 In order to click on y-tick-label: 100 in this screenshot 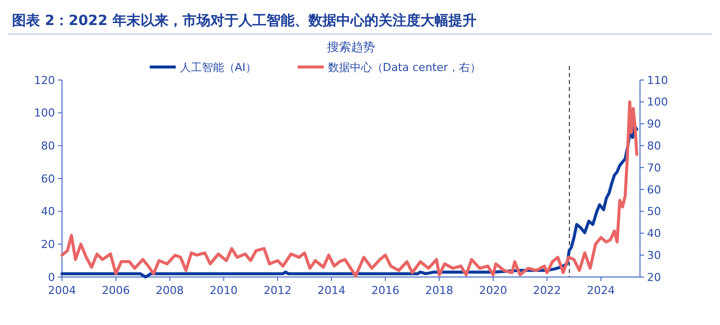, I will do `click(44, 113)`.